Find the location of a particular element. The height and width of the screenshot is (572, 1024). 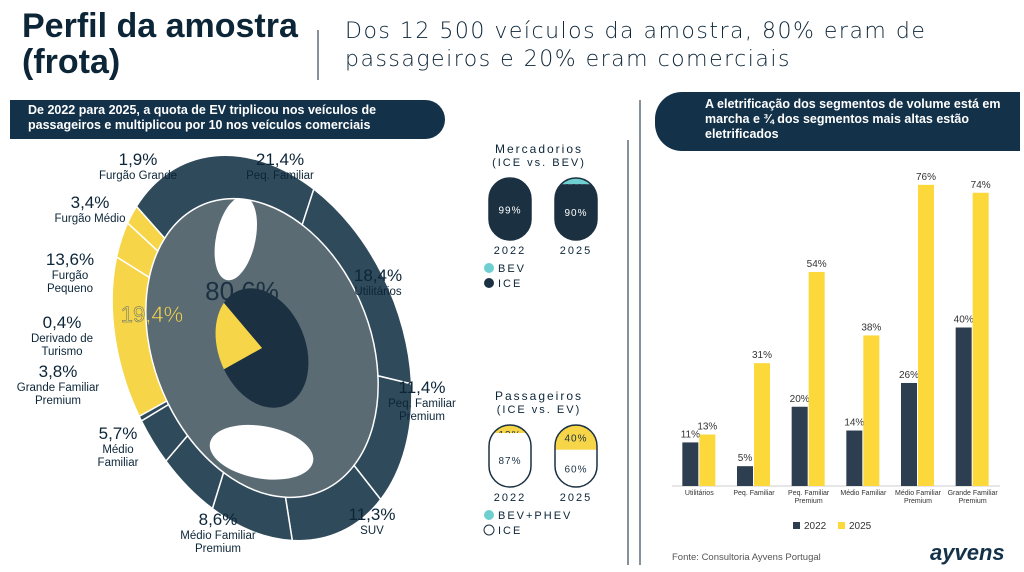

value-label: 5,7% is located at coordinates (118, 433).